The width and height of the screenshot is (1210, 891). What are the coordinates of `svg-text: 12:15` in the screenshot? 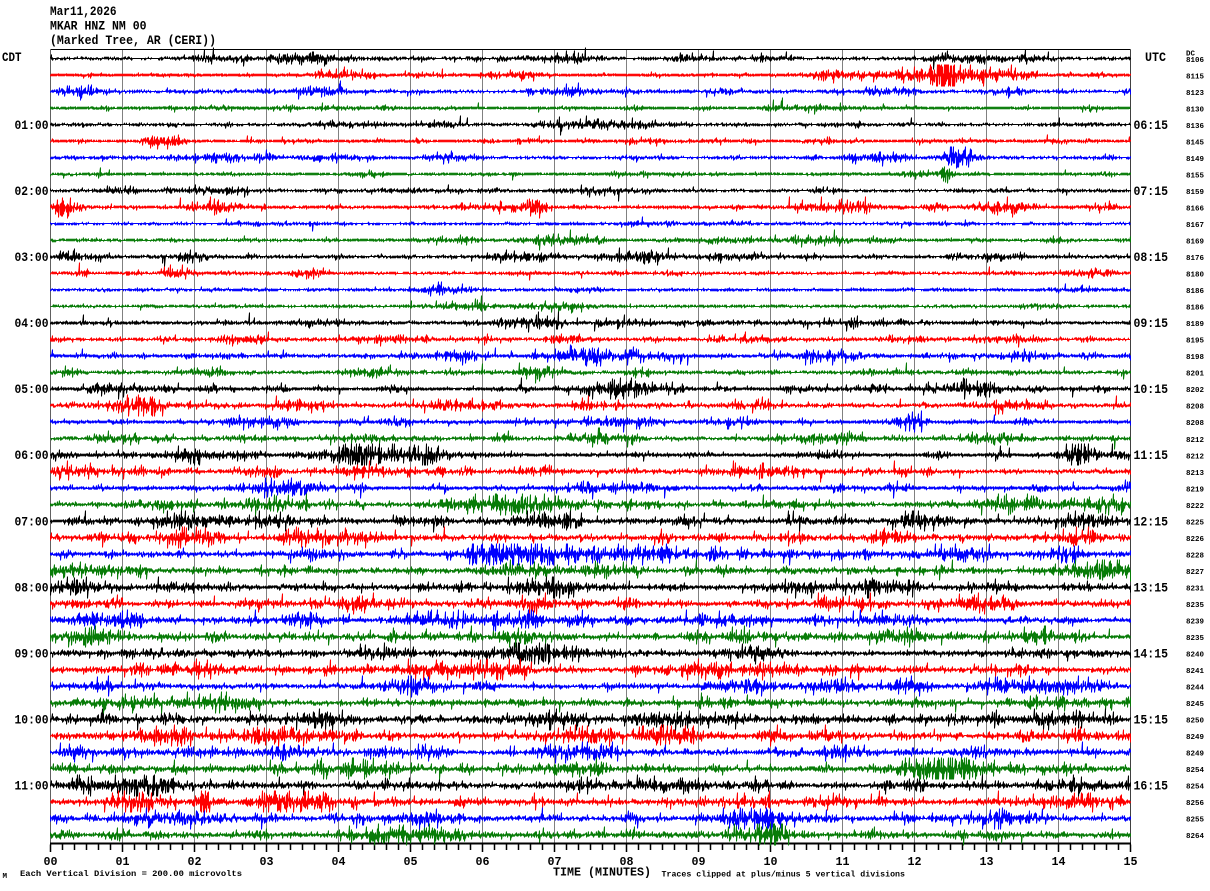 It's located at (1151, 522).